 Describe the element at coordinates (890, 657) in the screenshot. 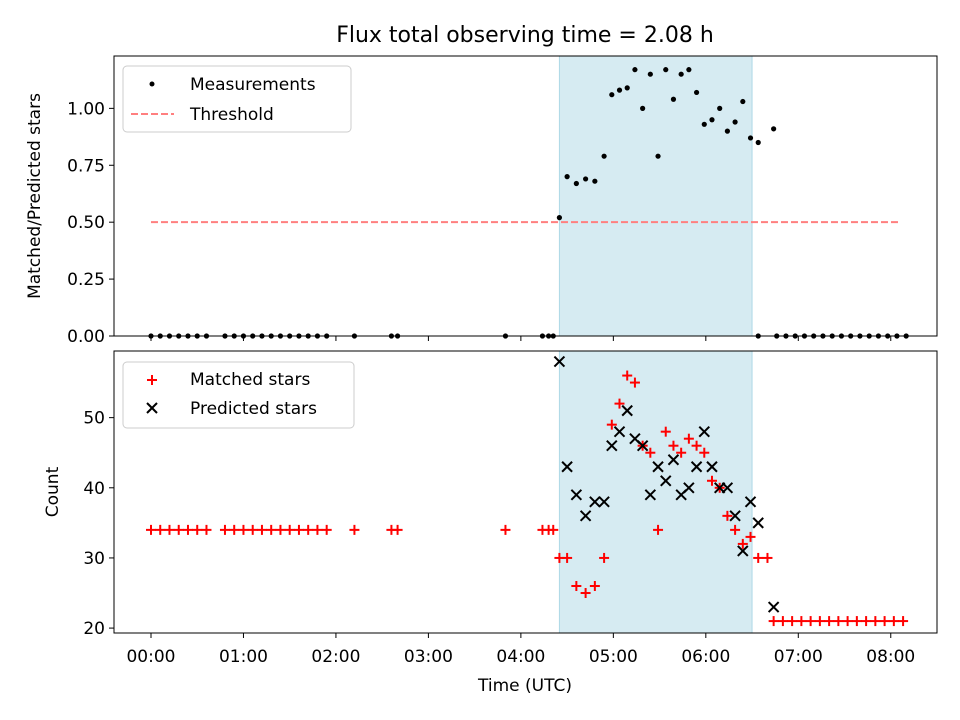

I see `x-tick-label: 08:00` at that location.